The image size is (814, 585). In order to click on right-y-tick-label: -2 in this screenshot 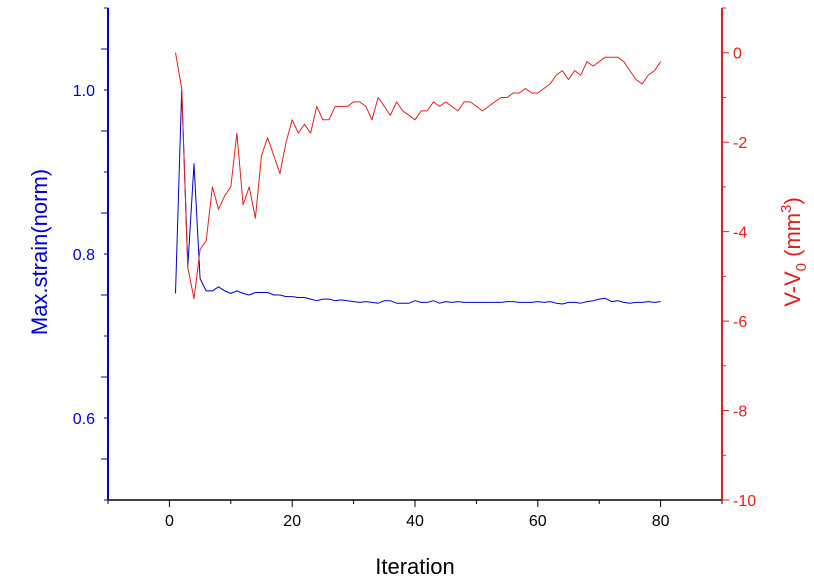, I will do `click(740, 143)`.